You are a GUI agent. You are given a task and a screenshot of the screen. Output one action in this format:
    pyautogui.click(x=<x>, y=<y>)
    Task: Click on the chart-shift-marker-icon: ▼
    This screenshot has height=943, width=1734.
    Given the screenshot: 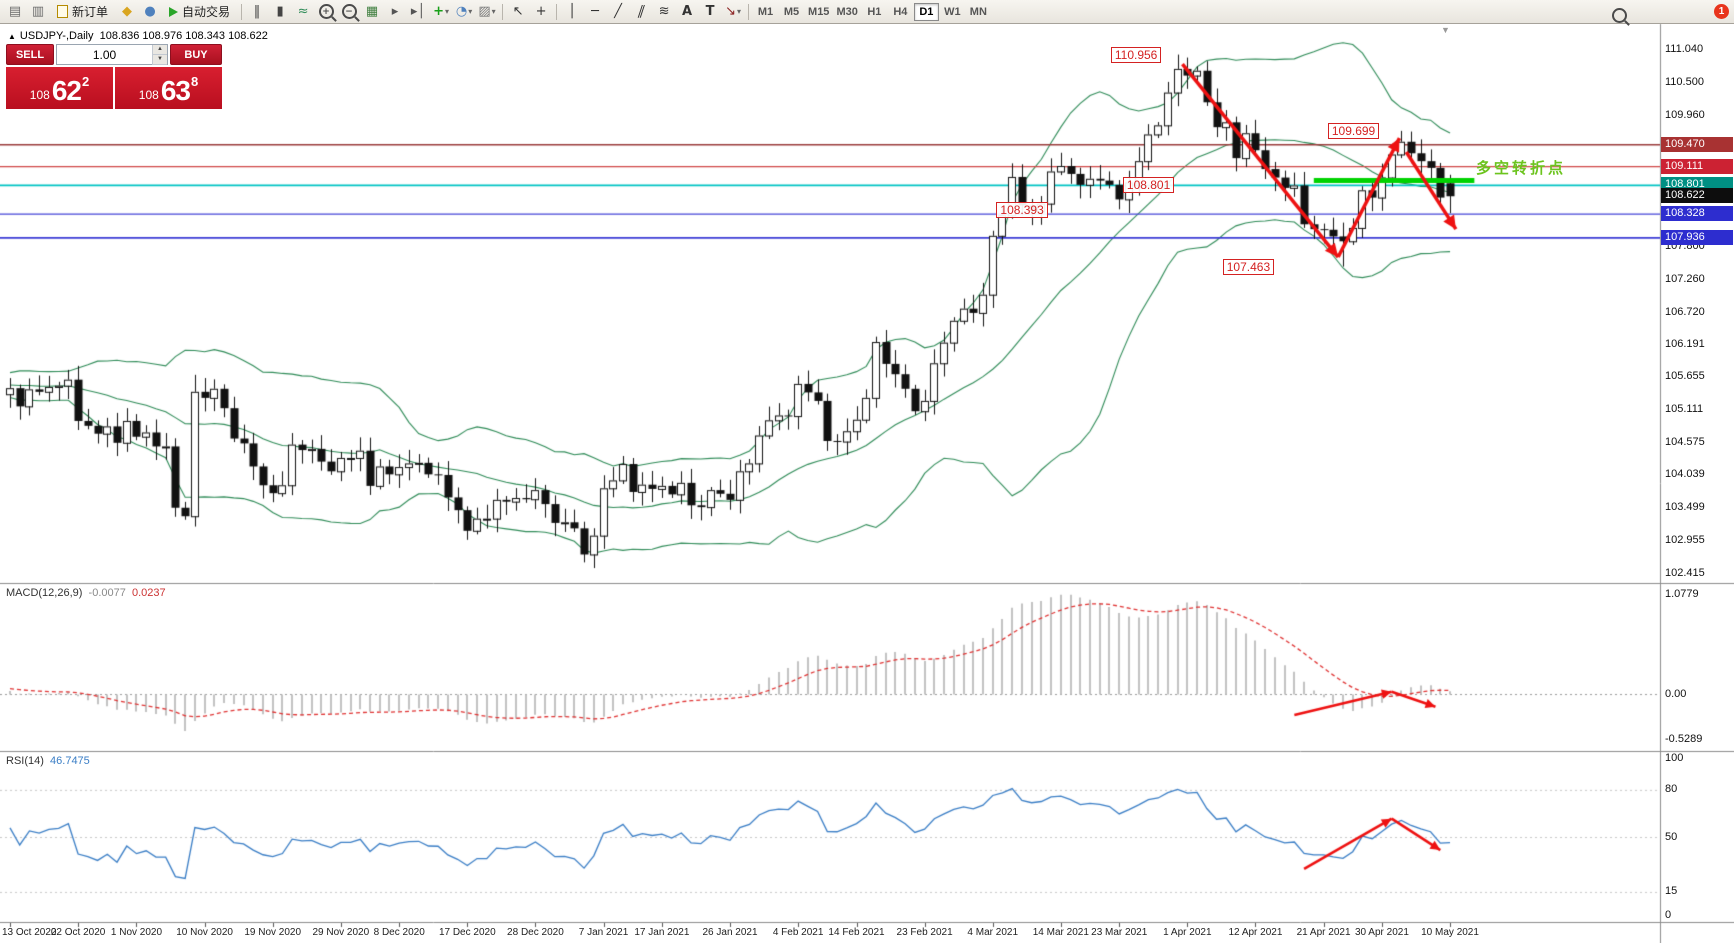 What is the action you would take?
    pyautogui.click(x=1445, y=30)
    